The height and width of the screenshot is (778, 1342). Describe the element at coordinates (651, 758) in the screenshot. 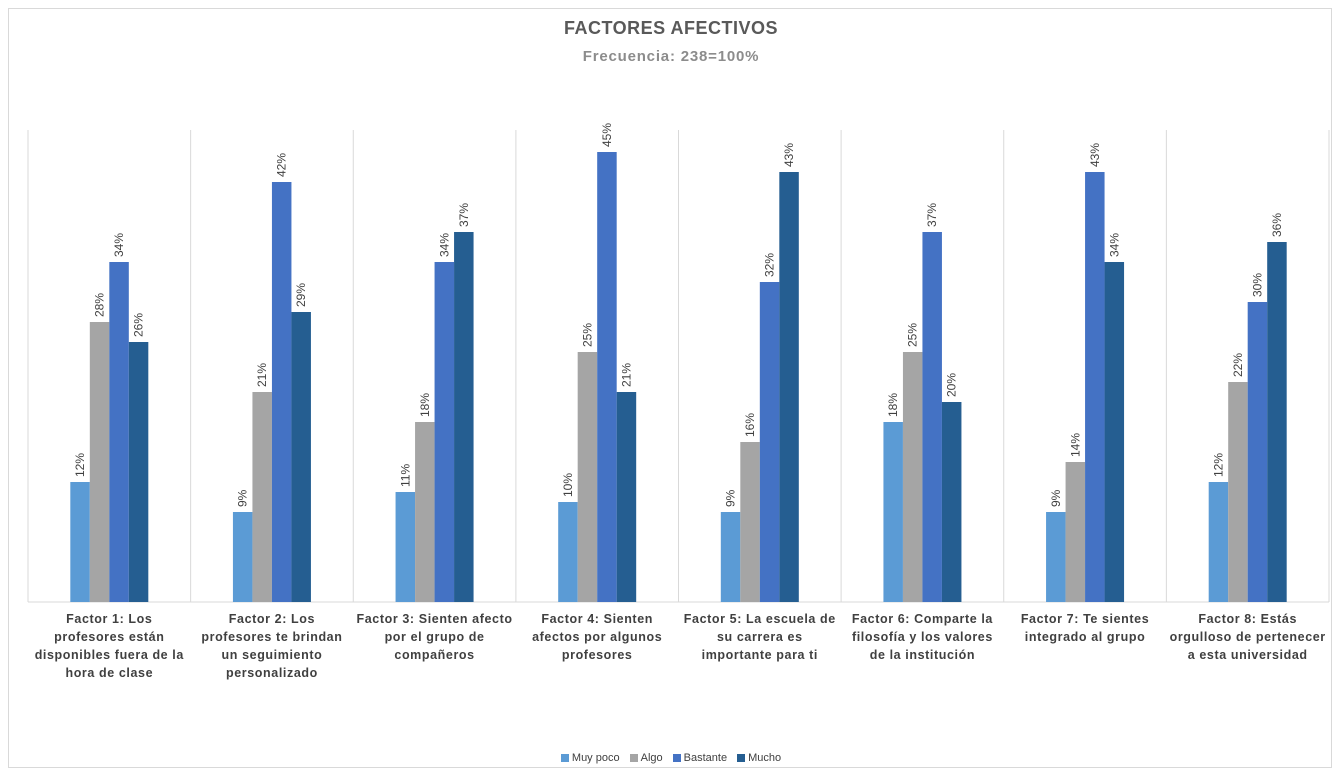

I see `legend-label: Algo` at that location.